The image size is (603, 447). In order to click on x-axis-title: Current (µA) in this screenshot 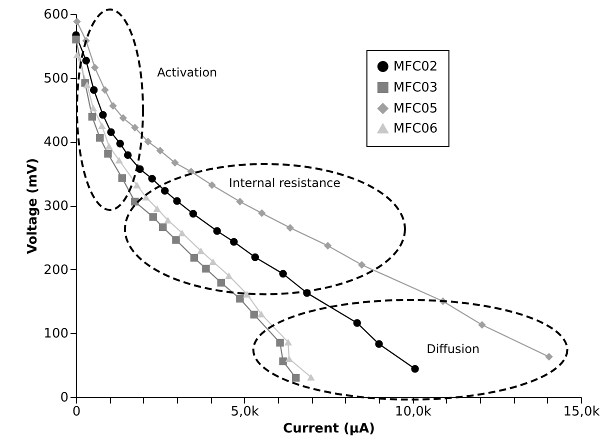, I will do `click(329, 429)`.